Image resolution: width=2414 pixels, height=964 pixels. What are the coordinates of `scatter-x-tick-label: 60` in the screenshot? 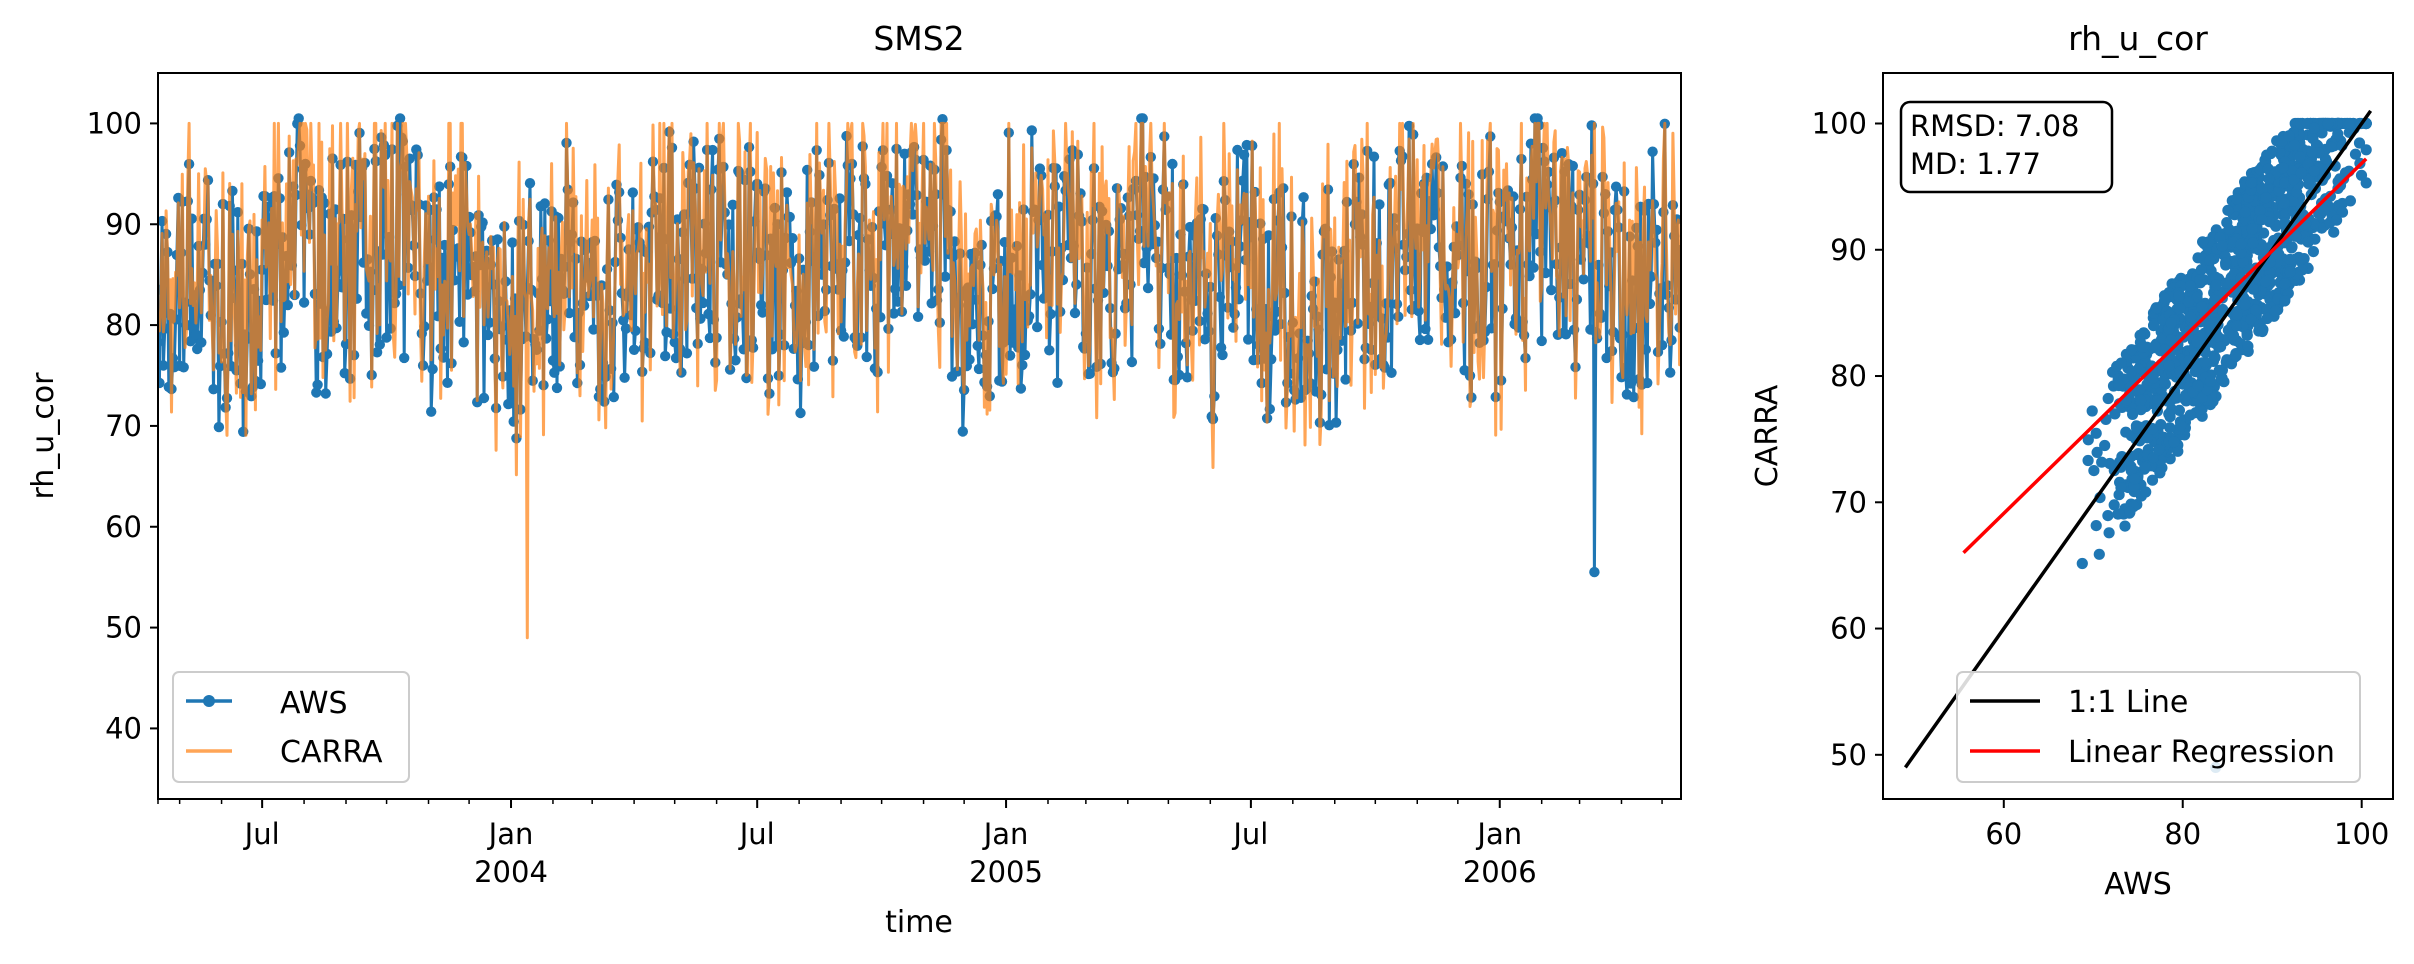 It's located at (2003, 834).